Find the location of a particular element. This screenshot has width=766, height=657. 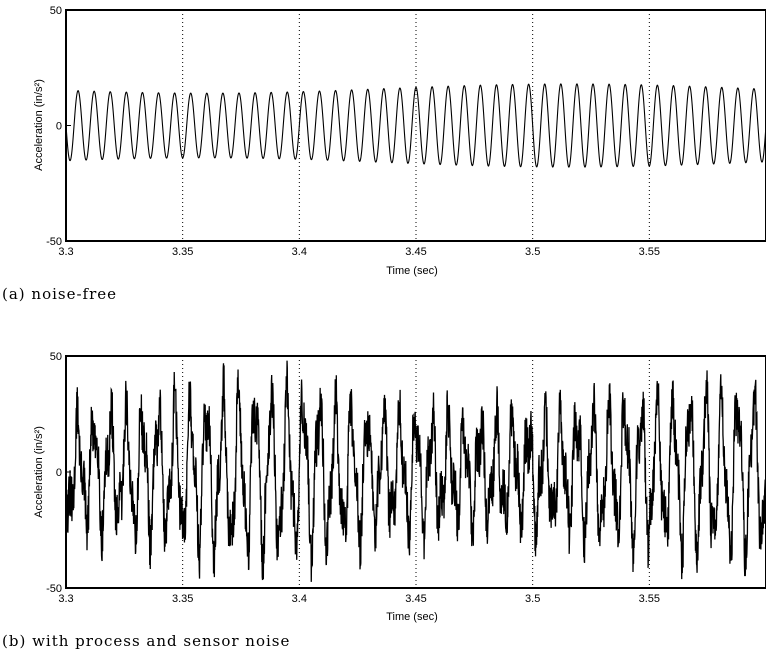

series-line is located at coordinates (415, 125).